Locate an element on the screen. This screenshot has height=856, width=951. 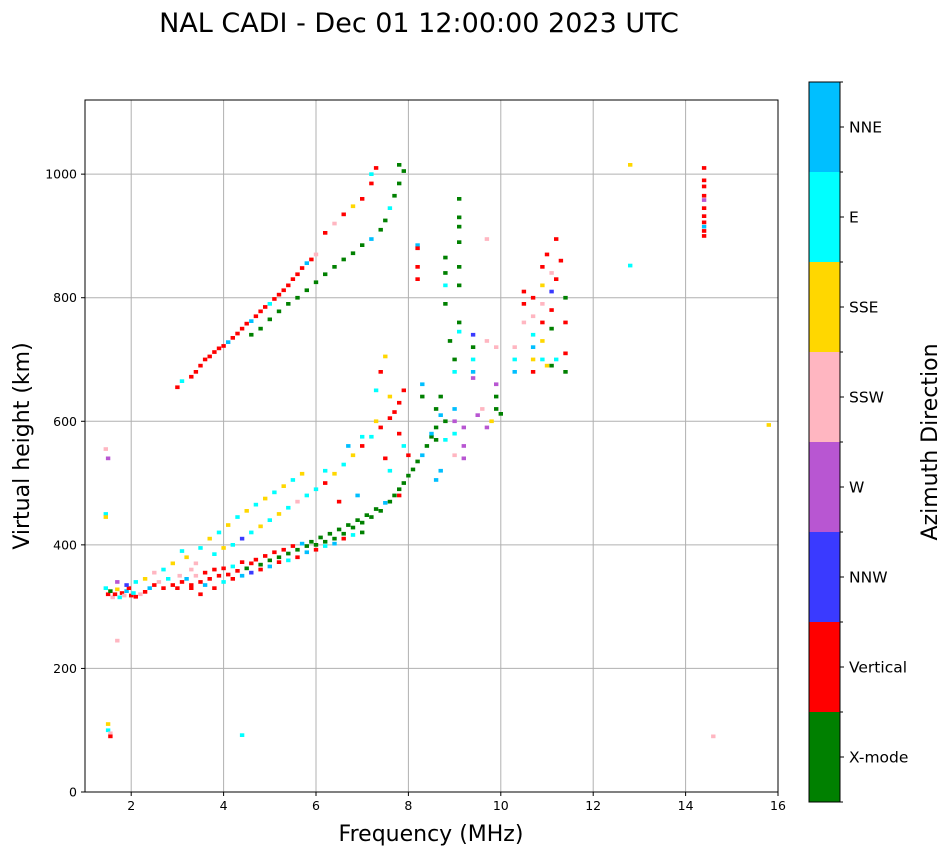
x-axis-label: Frequency (MHz) is located at coordinates (431, 834).